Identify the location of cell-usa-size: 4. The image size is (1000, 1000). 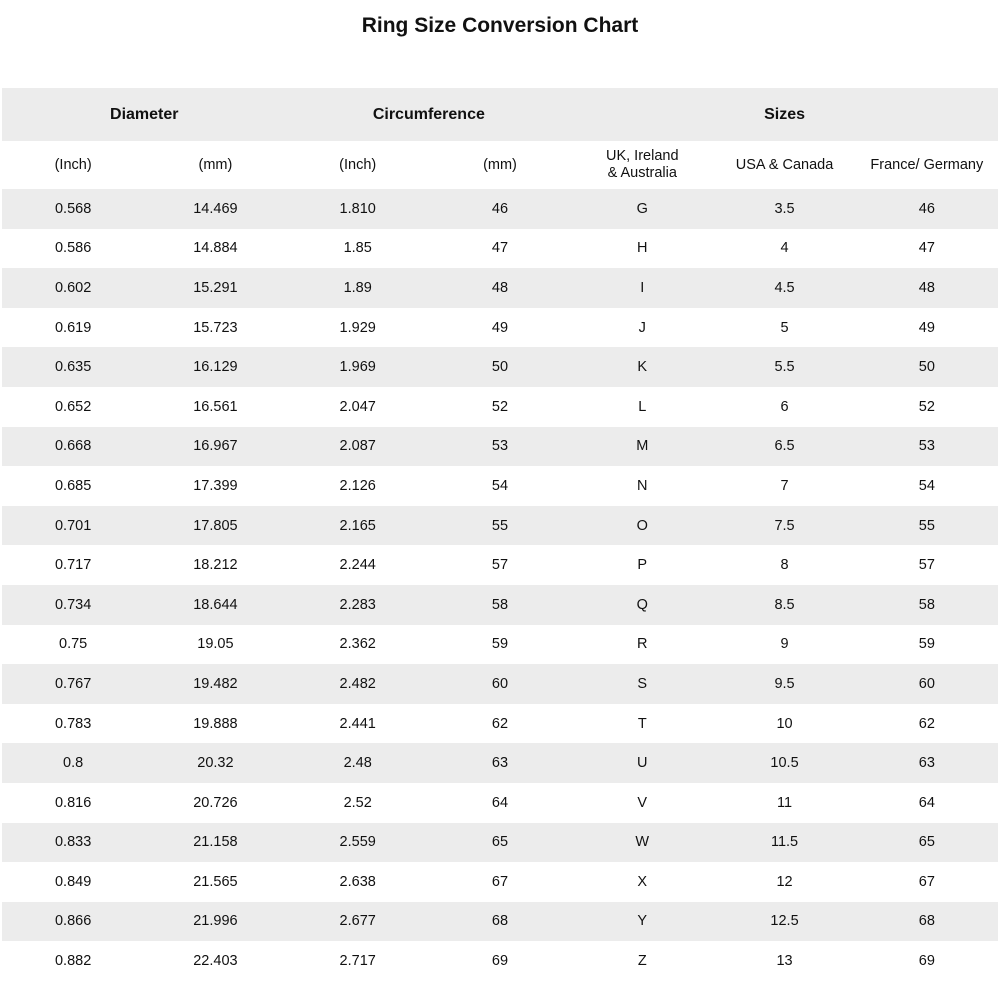
(784, 248).